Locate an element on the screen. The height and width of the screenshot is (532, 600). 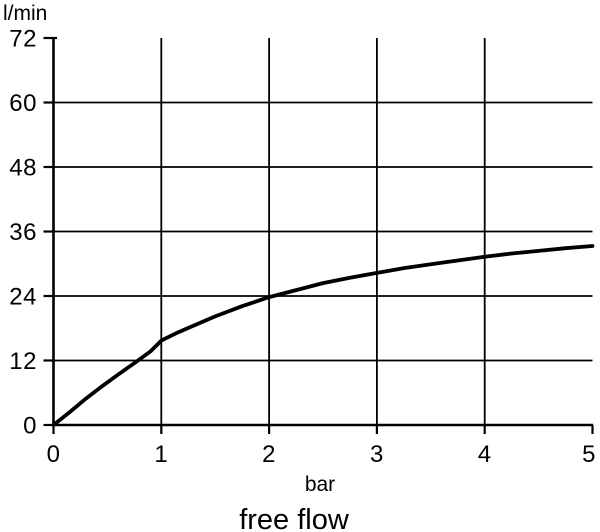
y-tick-label: 48 is located at coordinates (23, 168).